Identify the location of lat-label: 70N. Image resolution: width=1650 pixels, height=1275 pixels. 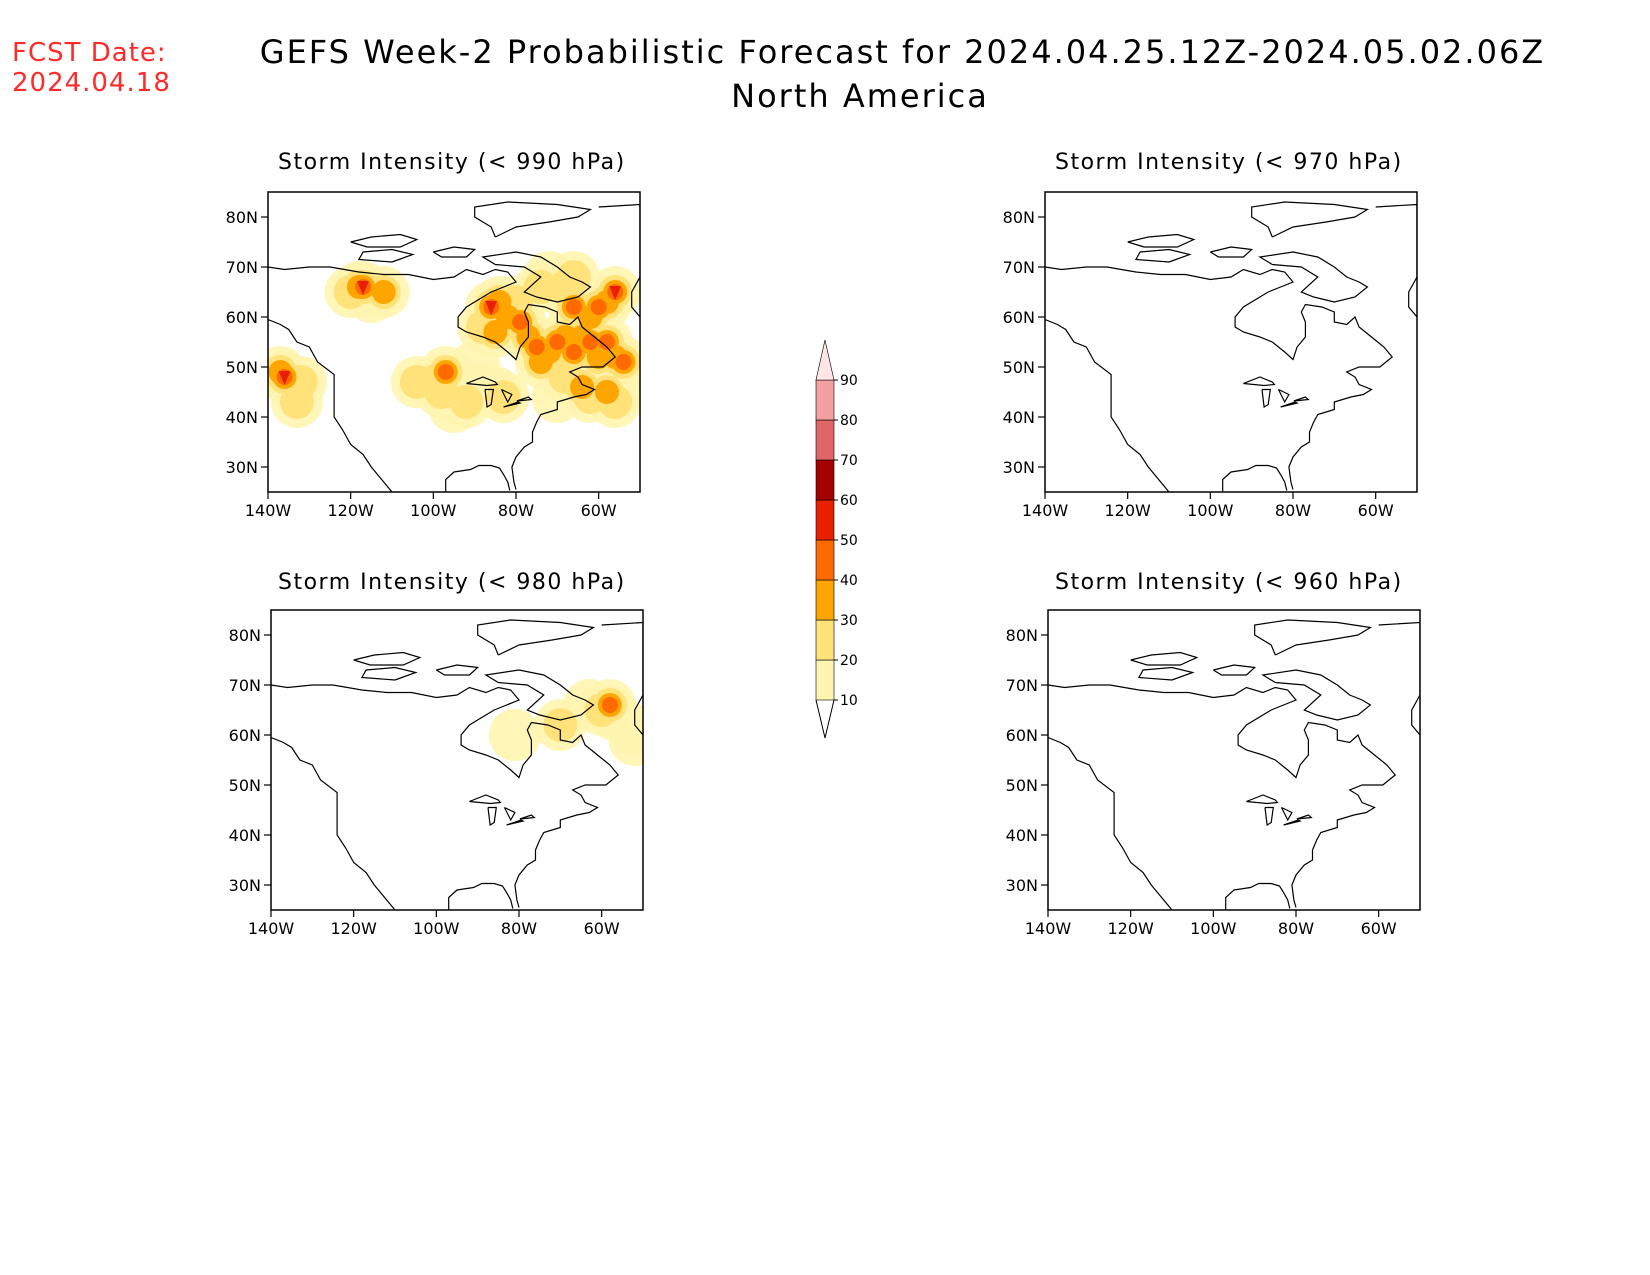
(242, 267).